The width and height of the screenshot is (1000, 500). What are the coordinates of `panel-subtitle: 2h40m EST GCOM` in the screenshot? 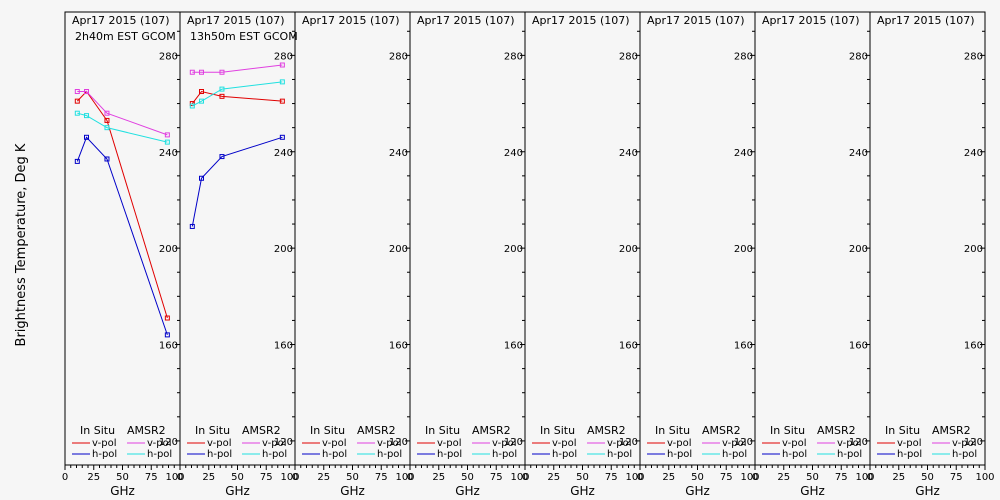 It's located at (125, 36).